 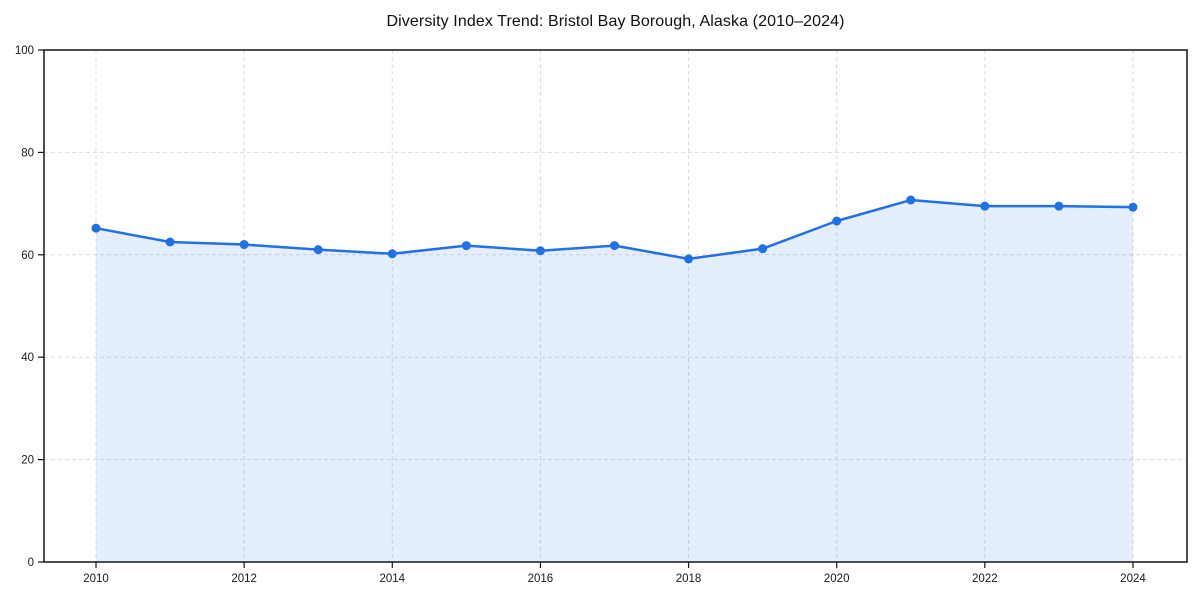 What do you see at coordinates (29, 307) in the screenshot?
I see `y-axis: 0 20 40 60 80 100` at bounding box center [29, 307].